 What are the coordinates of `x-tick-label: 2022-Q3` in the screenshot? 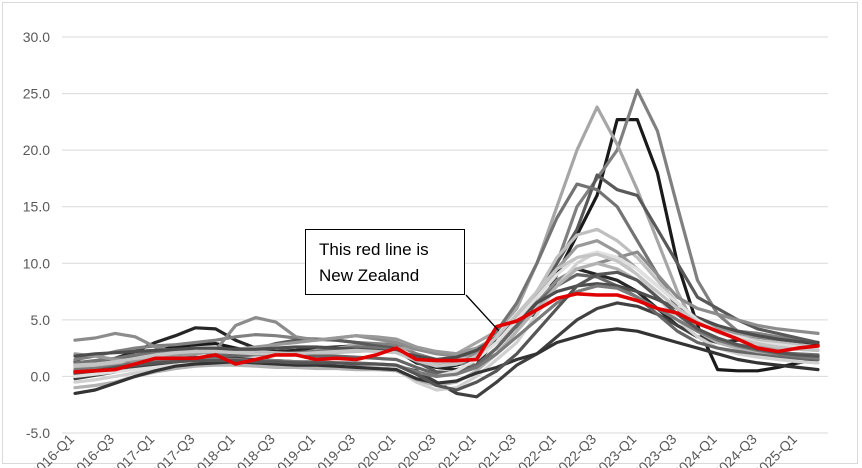 It's located at (574, 449).